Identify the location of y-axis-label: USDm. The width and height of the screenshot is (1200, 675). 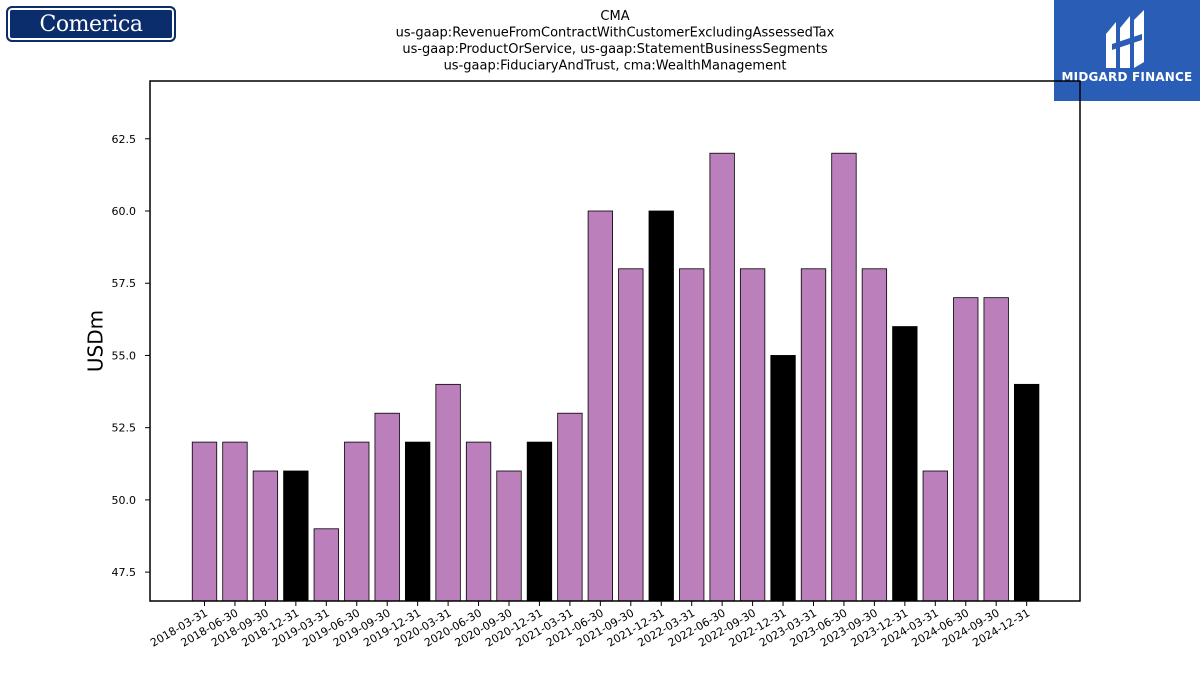
(96, 341).